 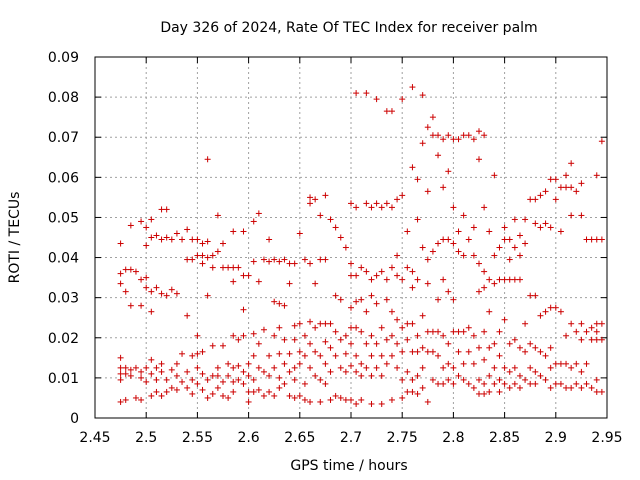 I want to click on y-tick-label: 0.03, so click(x=63, y=299).